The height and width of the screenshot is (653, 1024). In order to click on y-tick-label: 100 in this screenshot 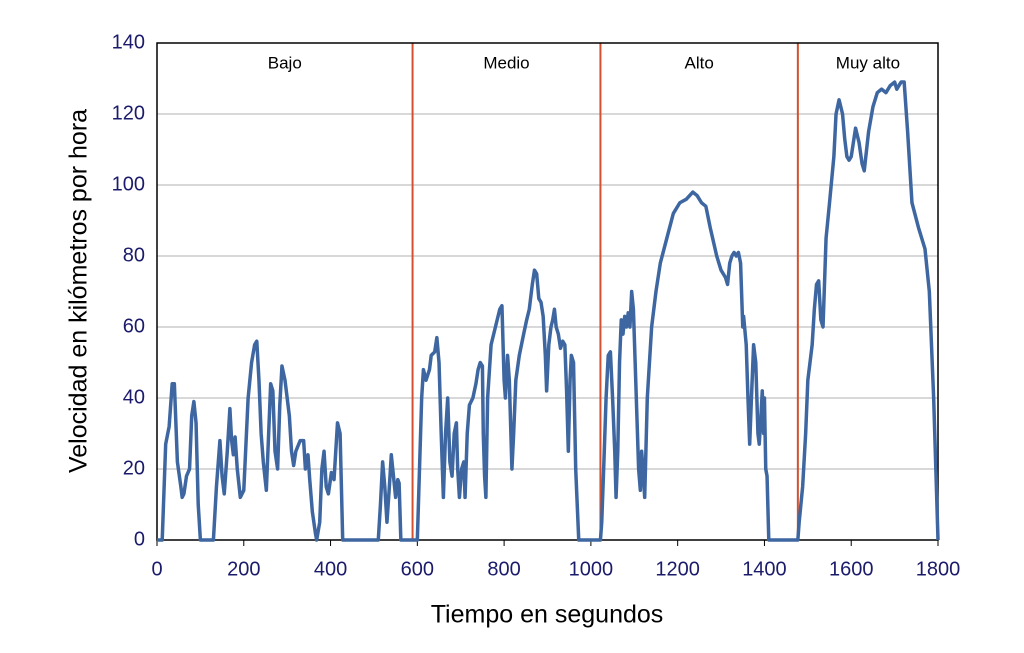, I will do `click(128, 184)`.